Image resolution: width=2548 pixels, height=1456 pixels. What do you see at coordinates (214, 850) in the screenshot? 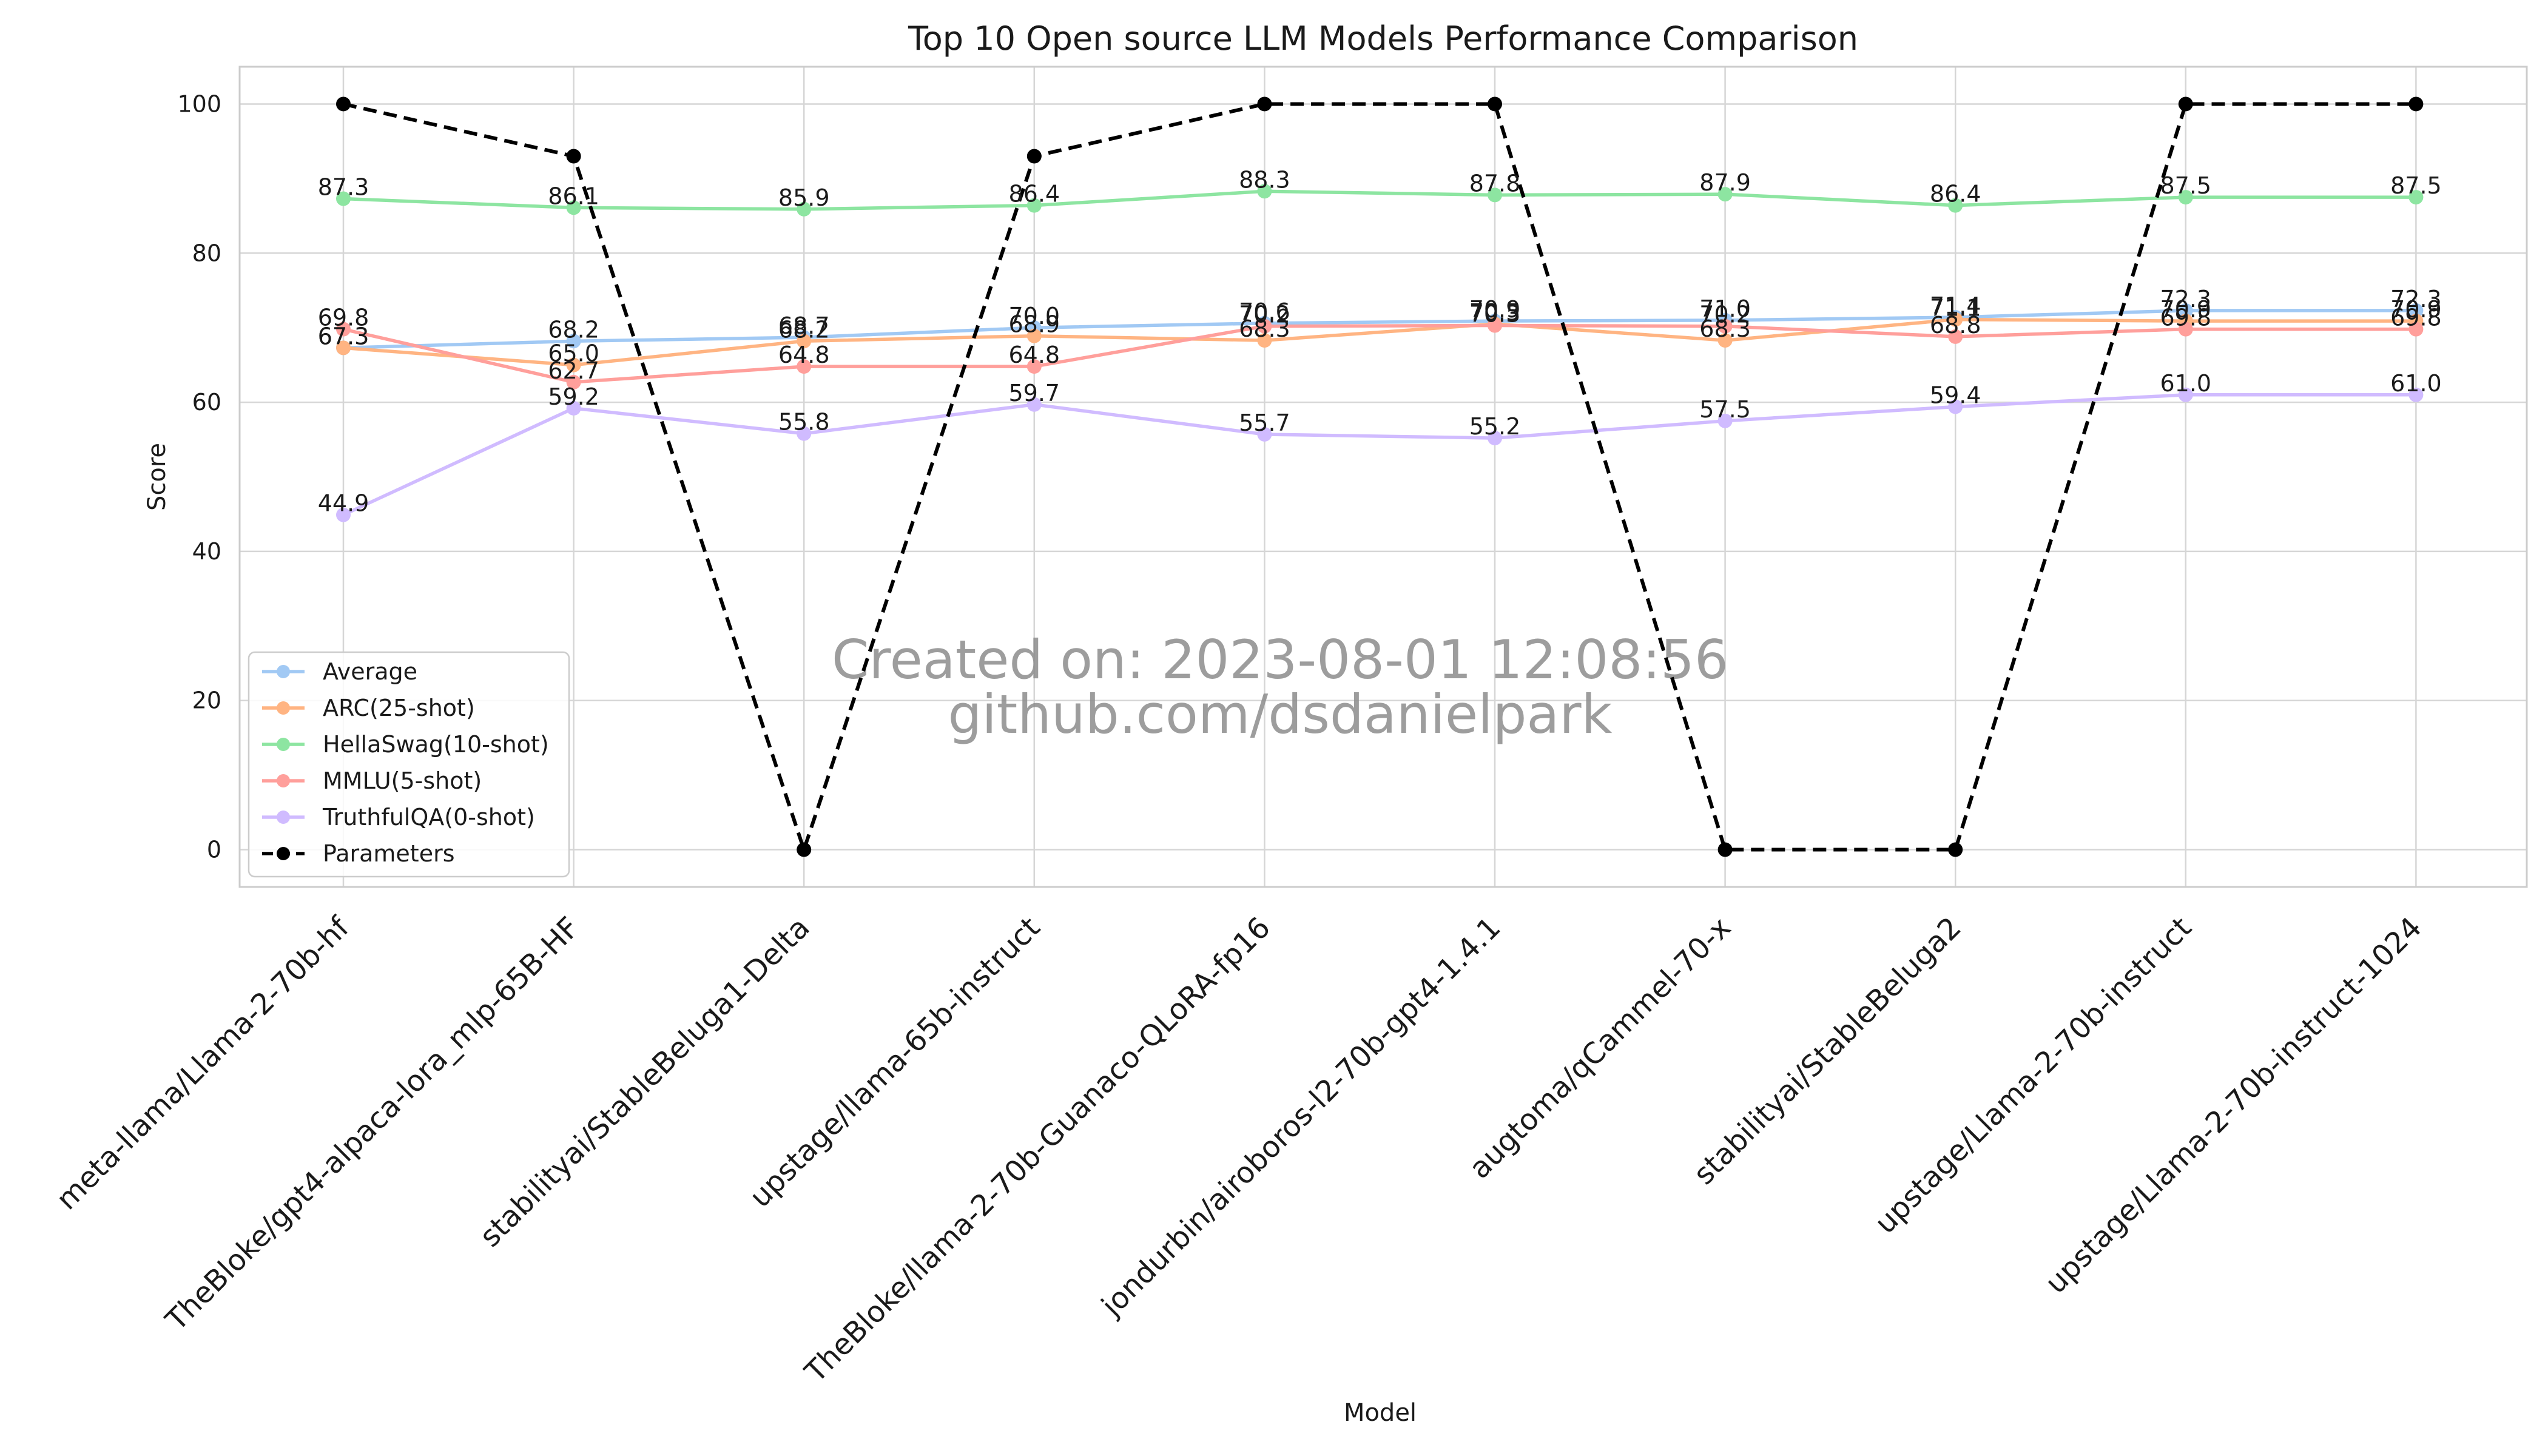
I see `y-tick-label: 0` at bounding box center [214, 850].